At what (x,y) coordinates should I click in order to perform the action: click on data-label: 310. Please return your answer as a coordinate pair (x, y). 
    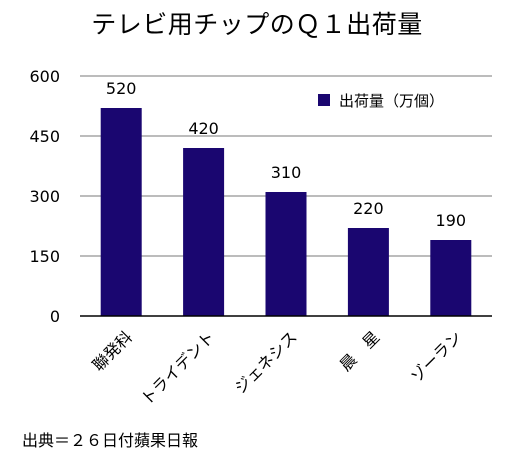
    Looking at the image, I should click on (286, 172).